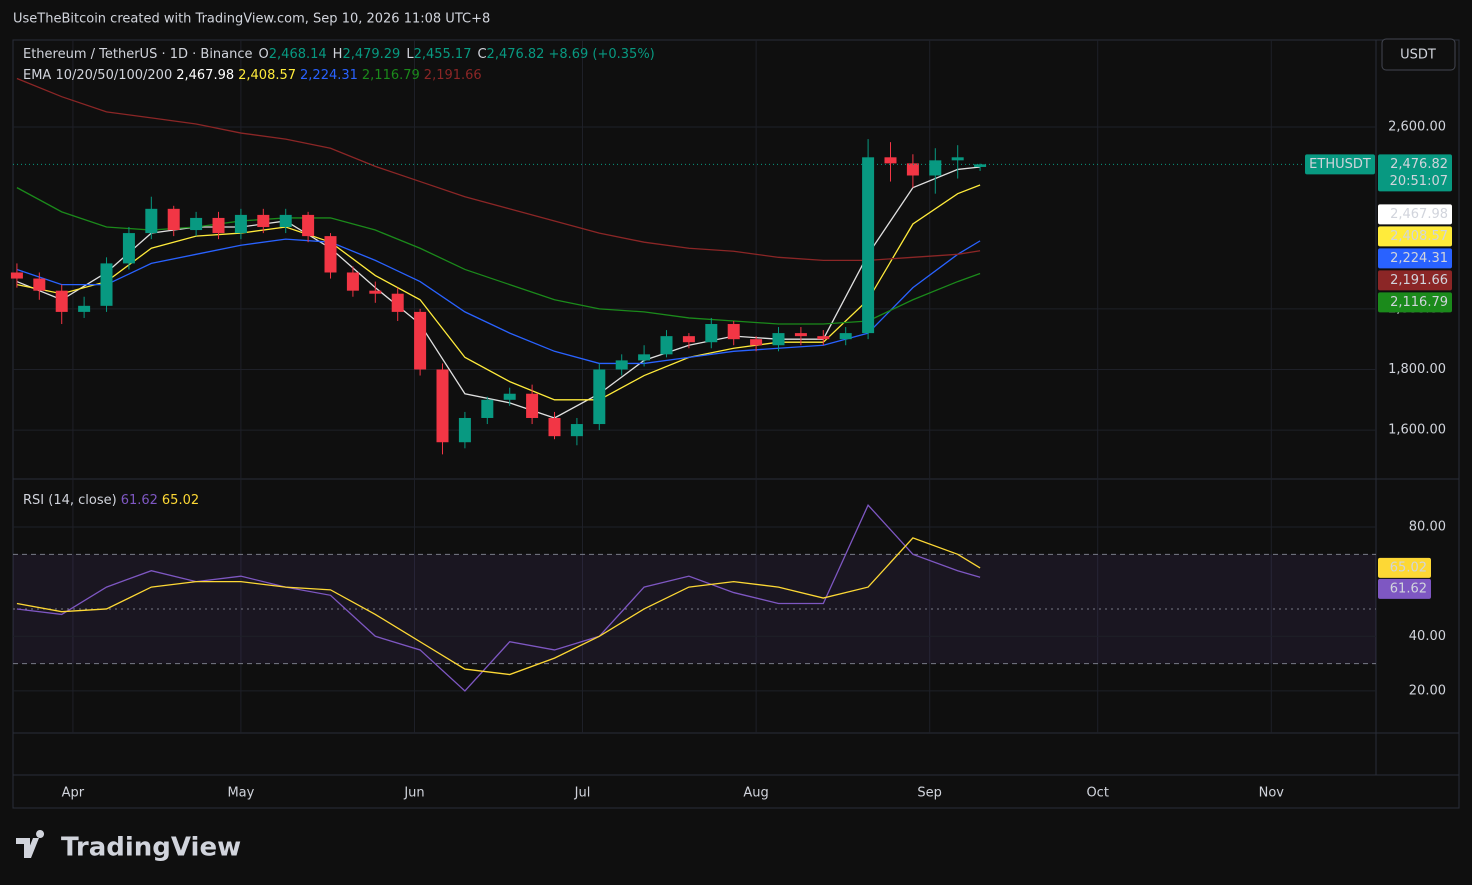 The image size is (1472, 885). Describe the element at coordinates (1427, 526) in the screenshot. I see `y-tick-label: 80.00` at that location.